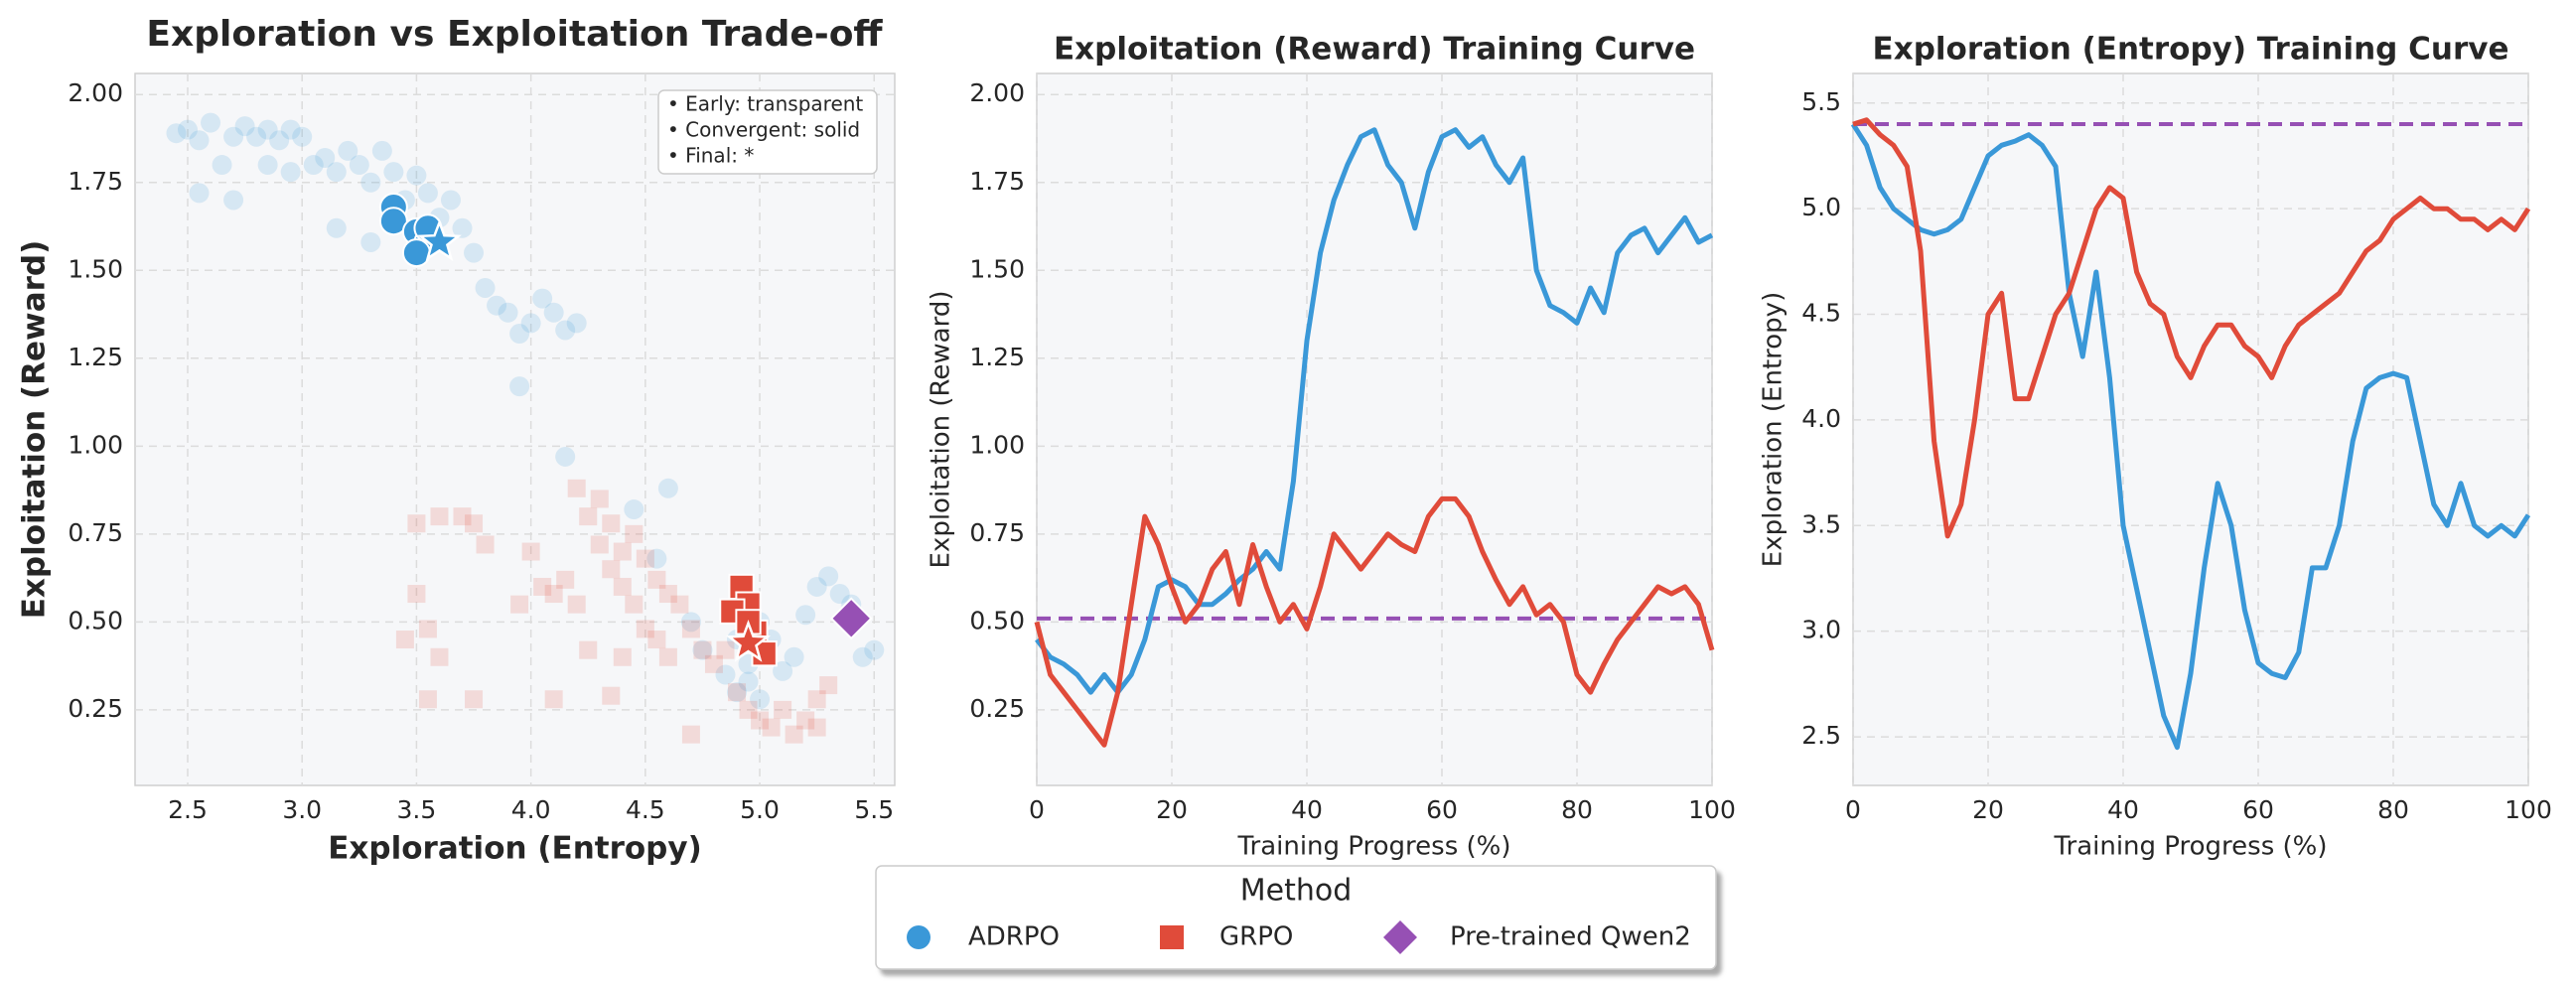 The width and height of the screenshot is (2576, 986). What do you see at coordinates (1821, 101) in the screenshot?
I see `y-tick-label: 5.5` at bounding box center [1821, 101].